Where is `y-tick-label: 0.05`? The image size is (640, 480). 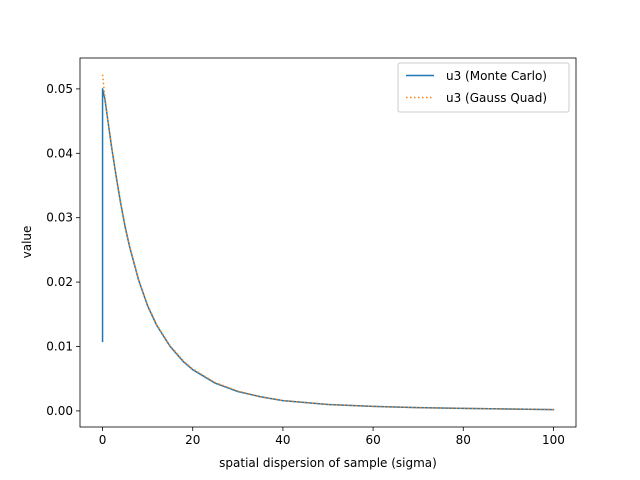 y-tick-label: 0.05 is located at coordinates (59, 89).